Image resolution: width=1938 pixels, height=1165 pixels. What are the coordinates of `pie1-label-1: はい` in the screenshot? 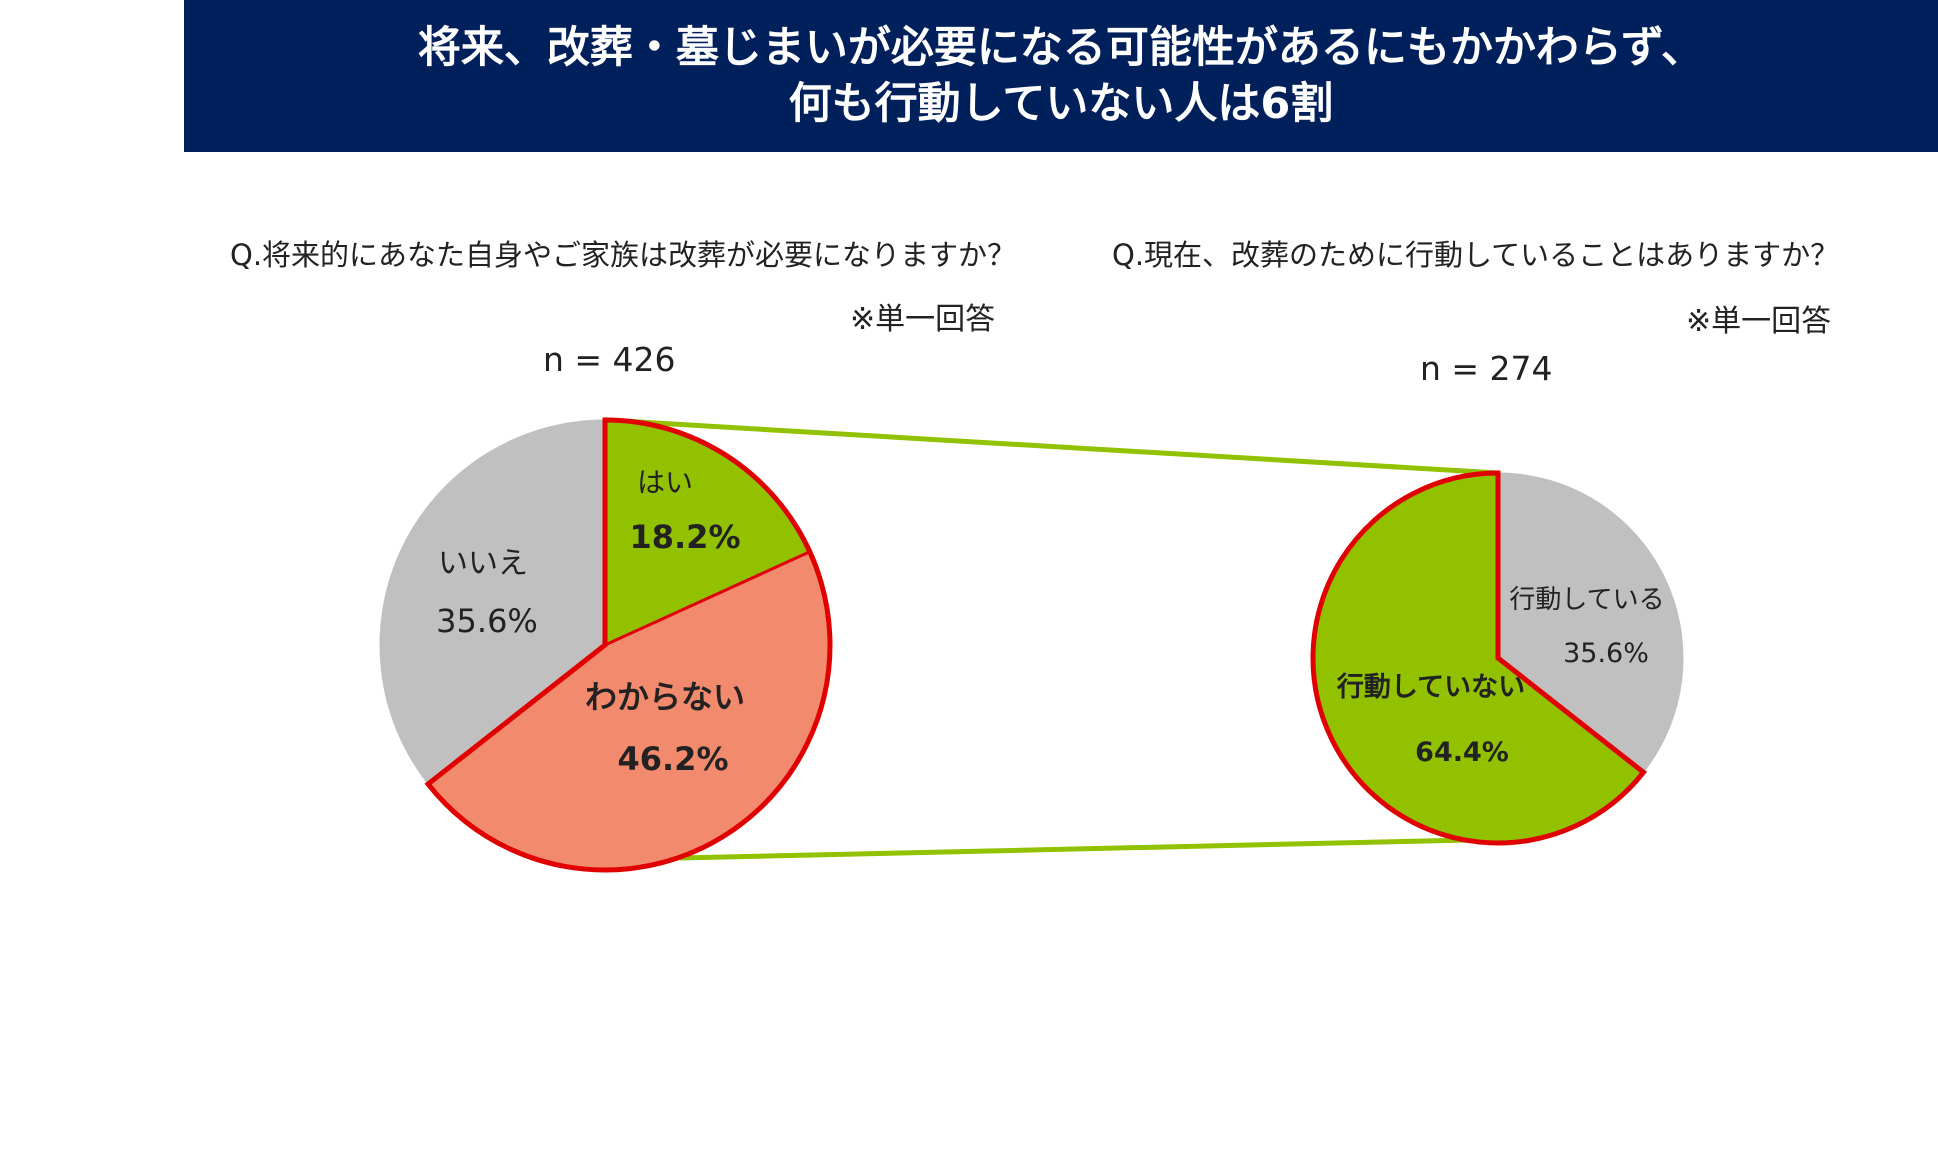 It's located at (665, 482).